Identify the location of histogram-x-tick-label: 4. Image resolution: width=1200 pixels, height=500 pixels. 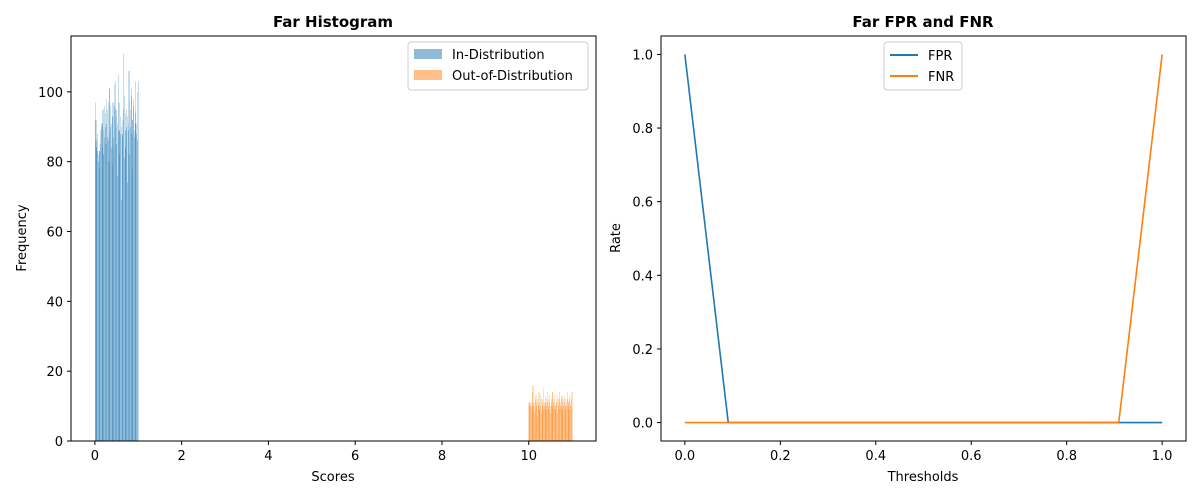
(268, 456).